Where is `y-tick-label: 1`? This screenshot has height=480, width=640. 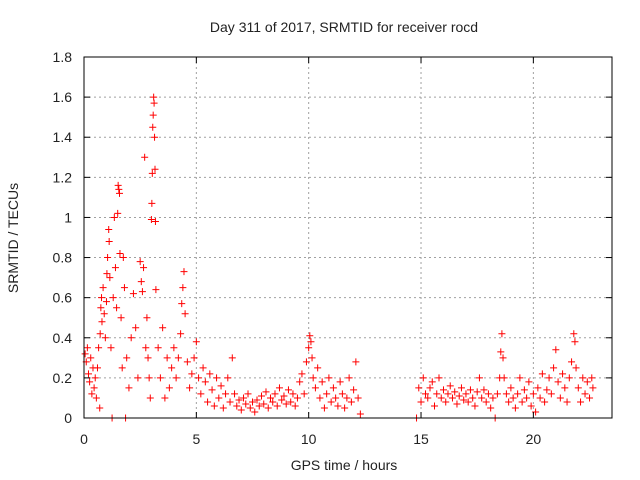
y-tick-label: 1 is located at coordinates (68, 217).